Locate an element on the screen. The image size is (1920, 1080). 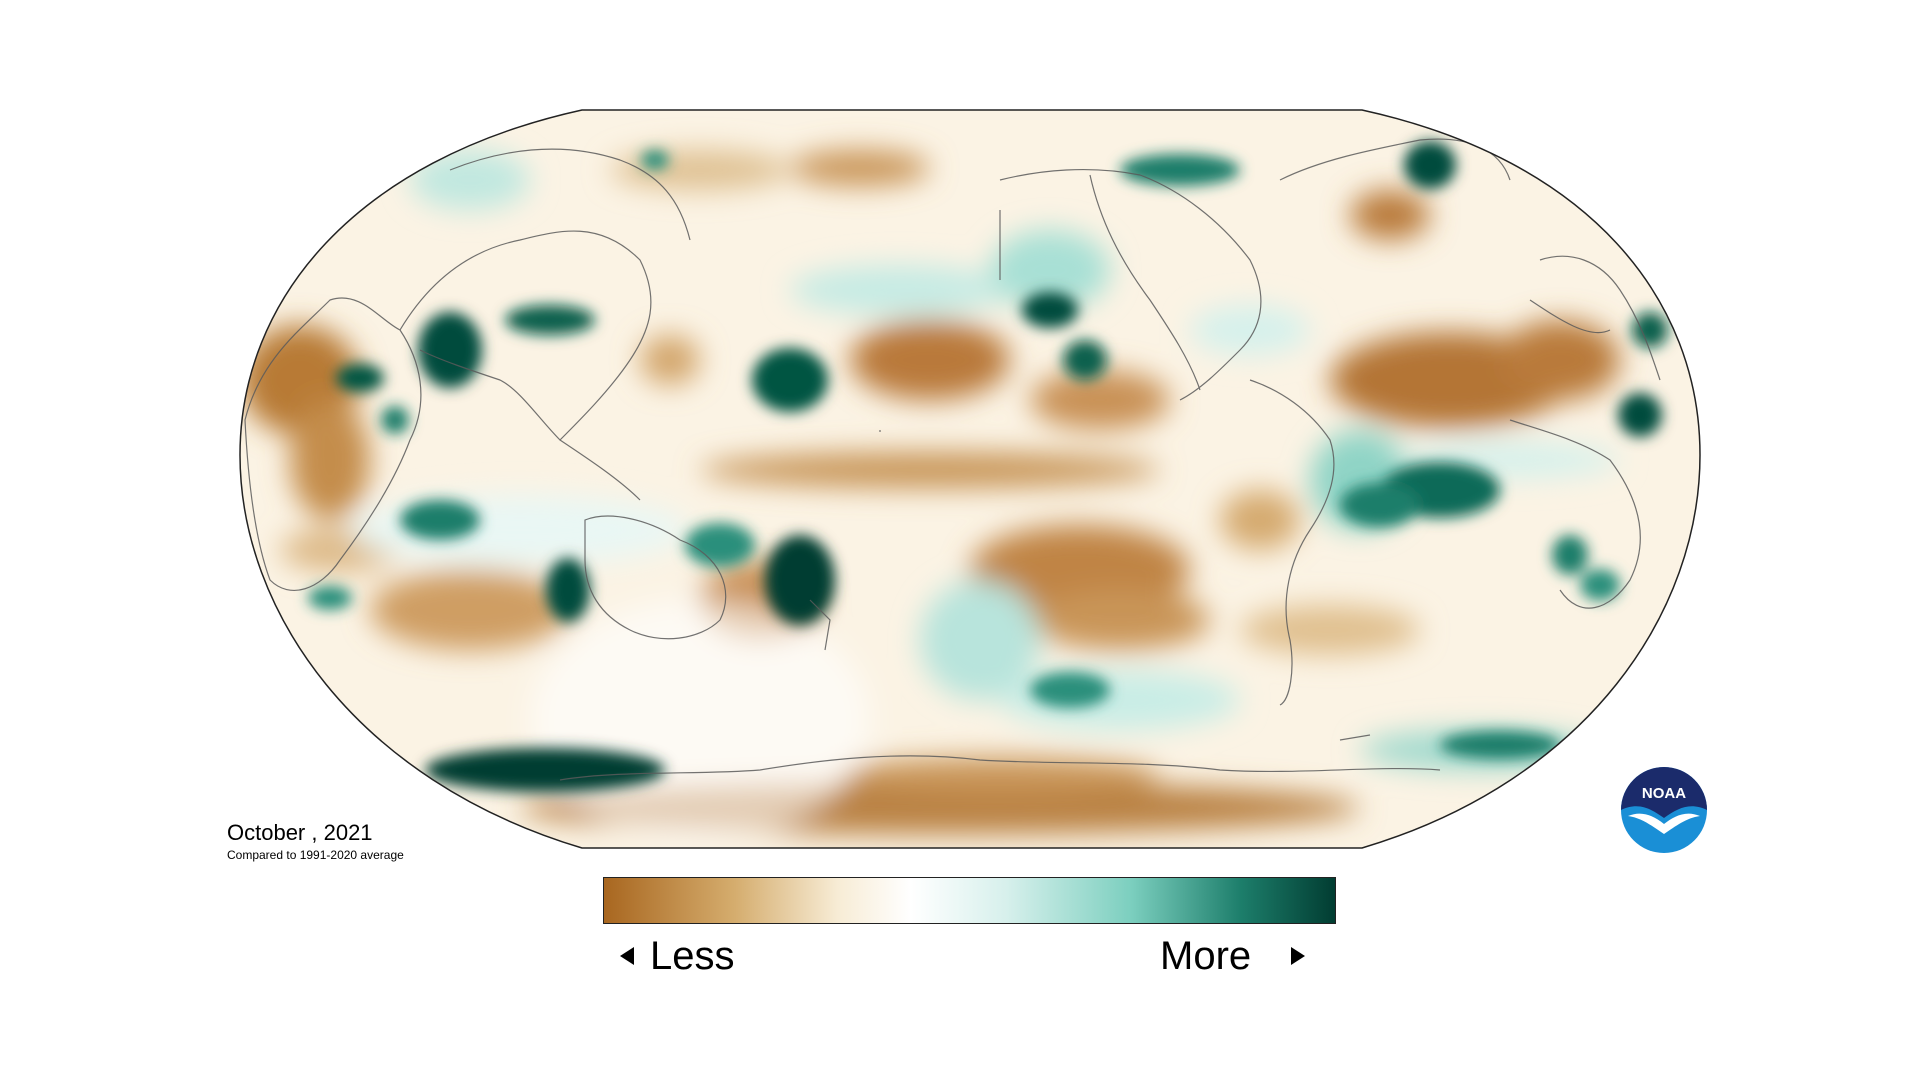
noaa-logo-icon: NOAA is located at coordinates (1664, 810).